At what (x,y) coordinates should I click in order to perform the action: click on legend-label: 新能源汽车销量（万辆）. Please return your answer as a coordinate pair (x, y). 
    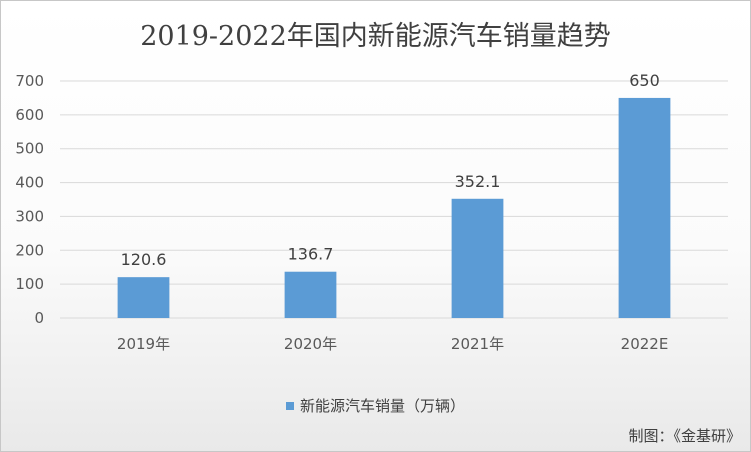
    Looking at the image, I should click on (382, 406).